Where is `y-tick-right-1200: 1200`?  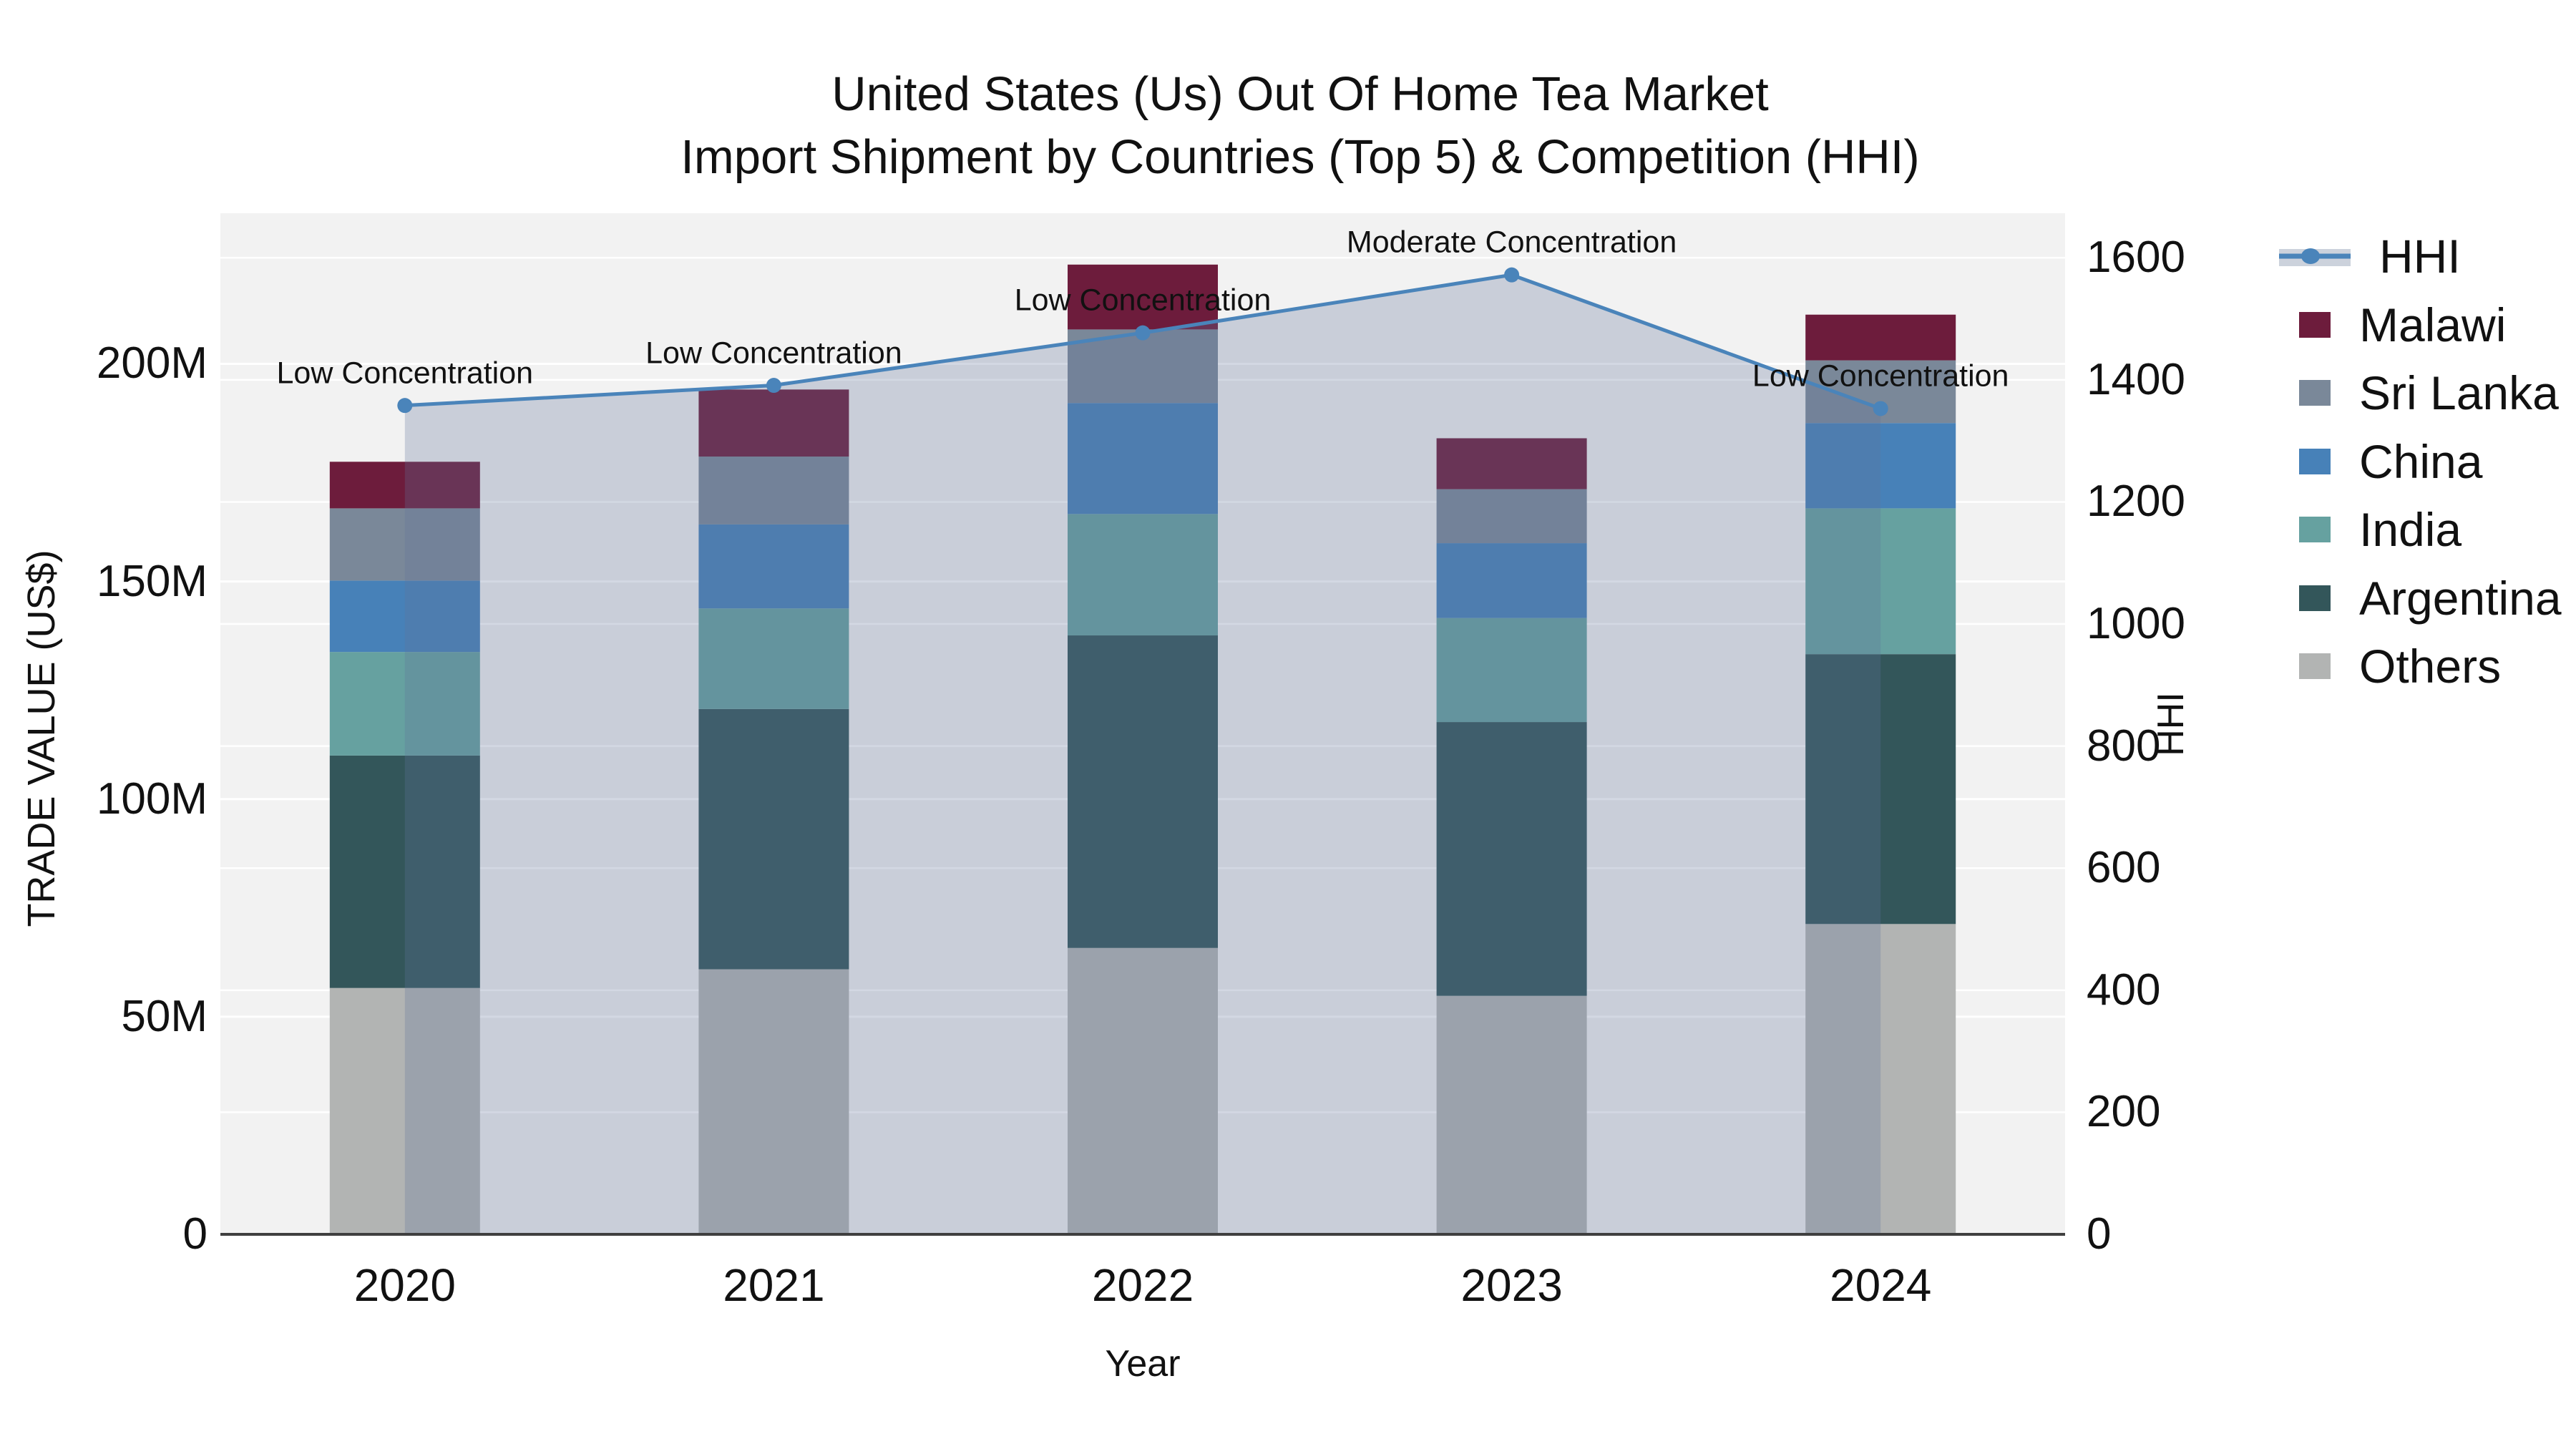
y-tick-right-1200: 1200 is located at coordinates (2136, 502).